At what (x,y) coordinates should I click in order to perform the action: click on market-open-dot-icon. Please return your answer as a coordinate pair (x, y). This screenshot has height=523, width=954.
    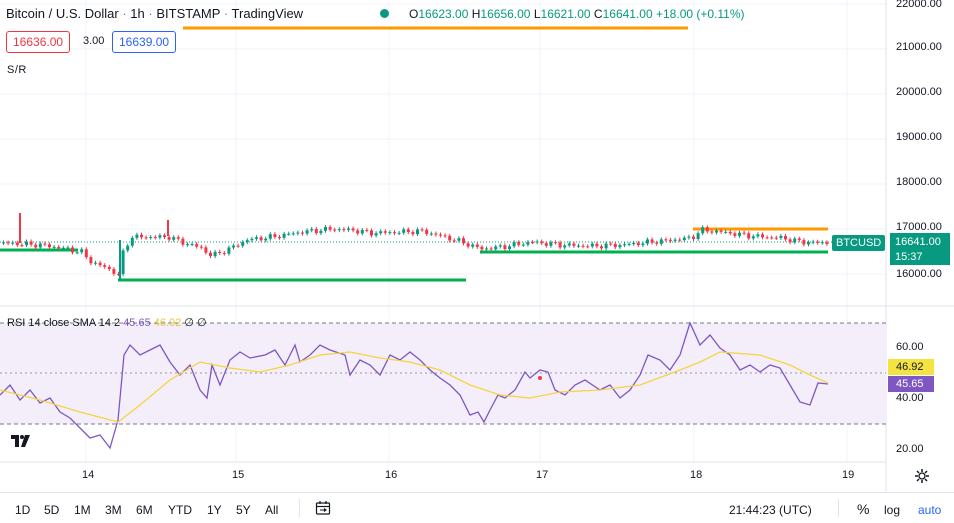
    Looking at the image, I should click on (384, 13).